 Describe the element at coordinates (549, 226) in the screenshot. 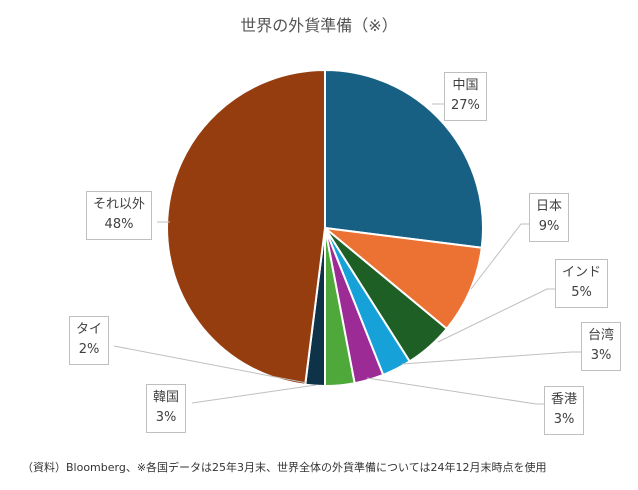

I see `label-japan-value: 9%` at that location.